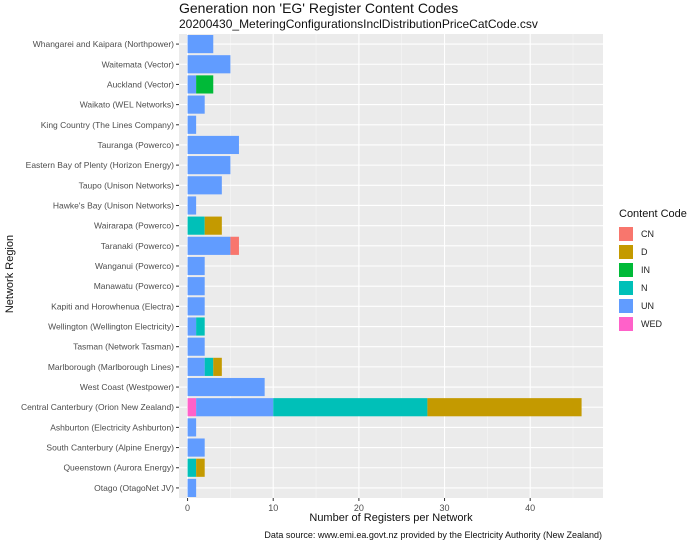 Image resolution: width=690 pixels, height=542 pixels. What do you see at coordinates (626, 306) in the screenshot?
I see `legend-key-un` at bounding box center [626, 306].